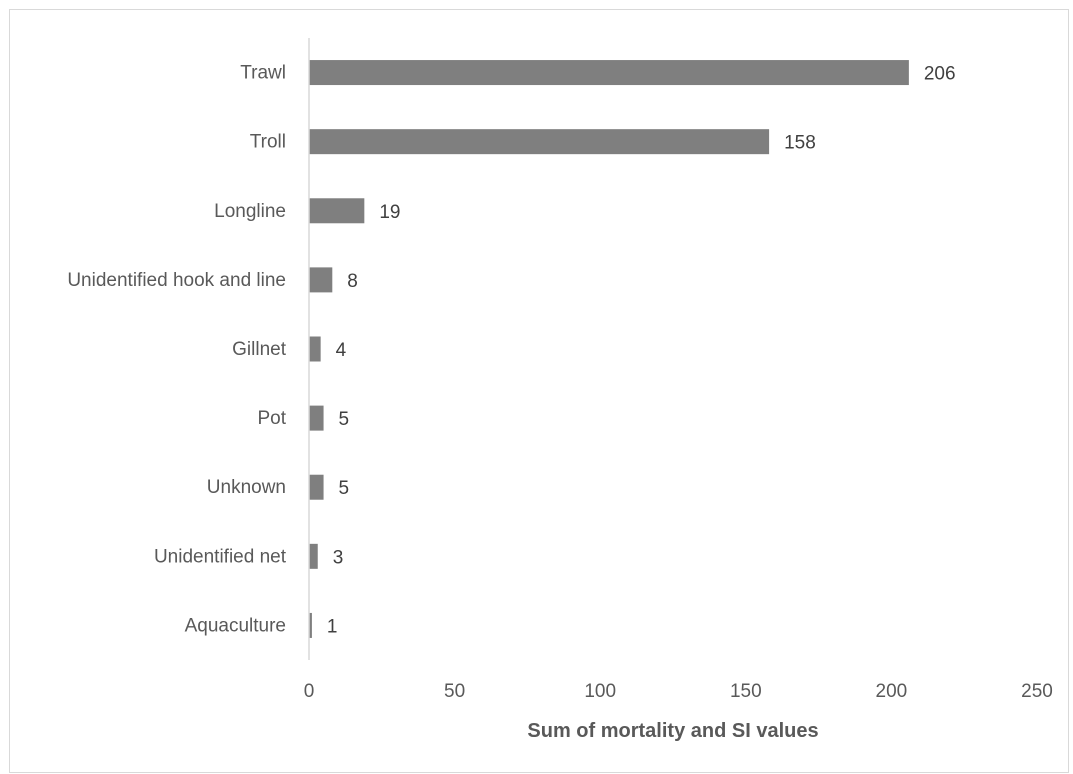 The width and height of the screenshot is (1073, 774). Describe the element at coordinates (344, 488) in the screenshot. I see `data-label-unknown: 5` at that location.